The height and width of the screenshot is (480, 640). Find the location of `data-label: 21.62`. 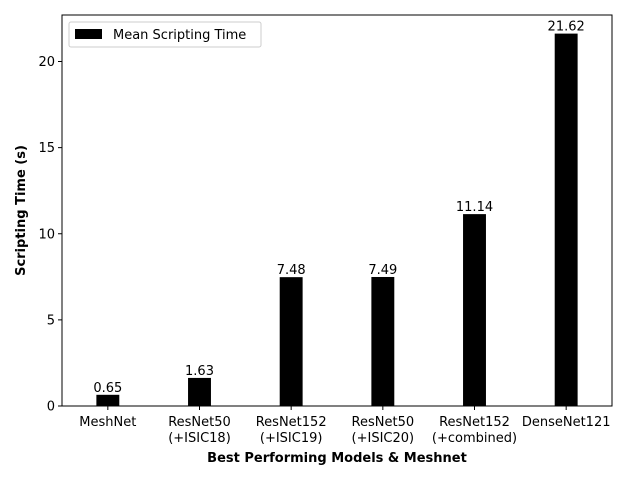

data-label: 21.62 is located at coordinates (566, 27).